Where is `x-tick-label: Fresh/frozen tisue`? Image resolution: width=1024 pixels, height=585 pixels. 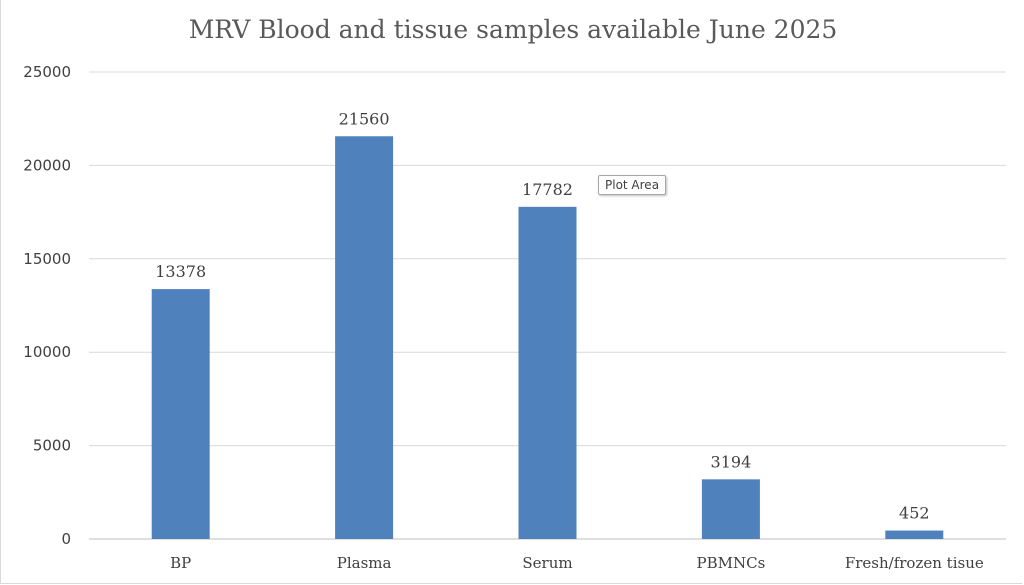 x-tick-label: Fresh/frozen tisue is located at coordinates (914, 563).